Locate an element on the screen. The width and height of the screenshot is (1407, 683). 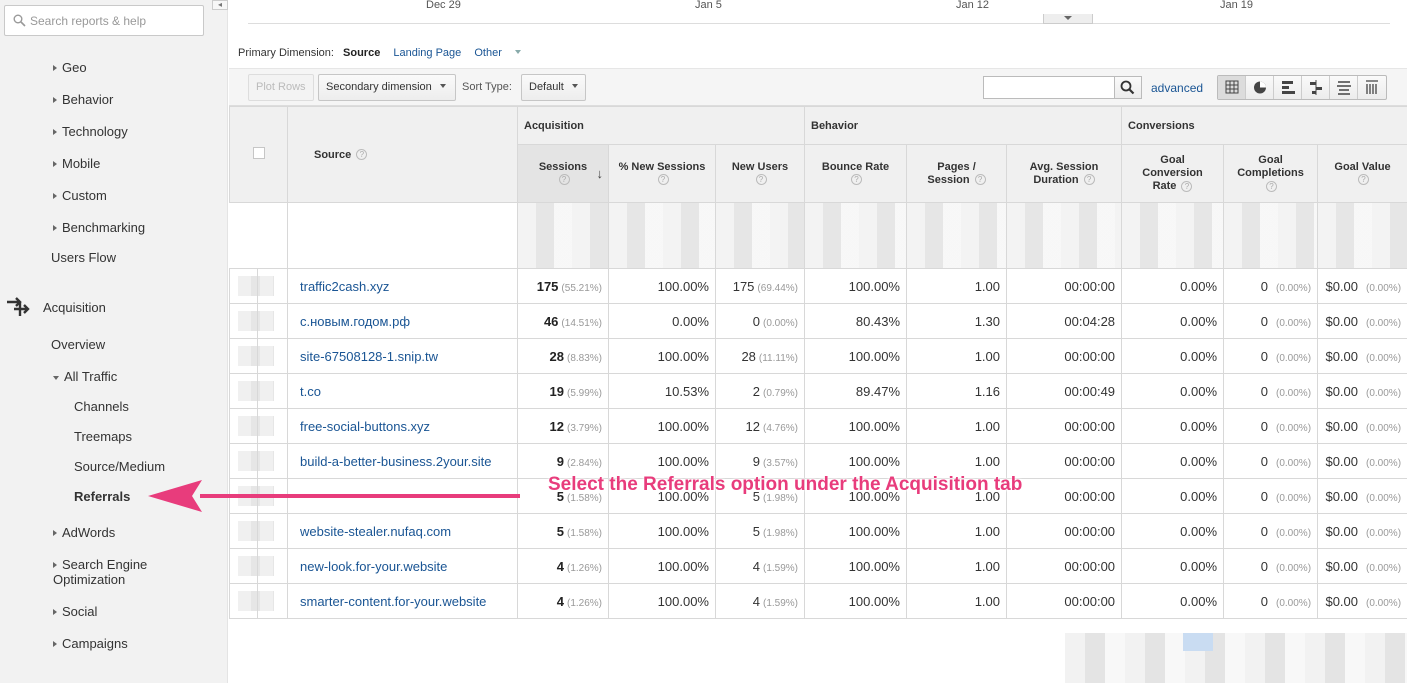
nav-item-seo: Search Engine Optimization is located at coordinates (100, 572).